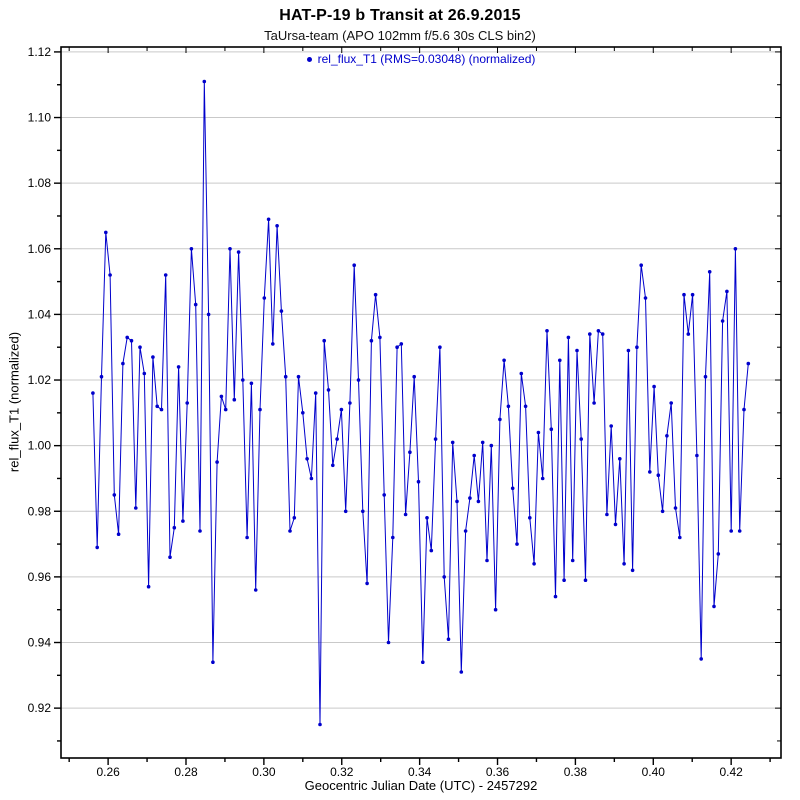 The image size is (800, 800). What do you see at coordinates (186, 772) in the screenshot?
I see `x-tick-label: 0.28` at bounding box center [186, 772].